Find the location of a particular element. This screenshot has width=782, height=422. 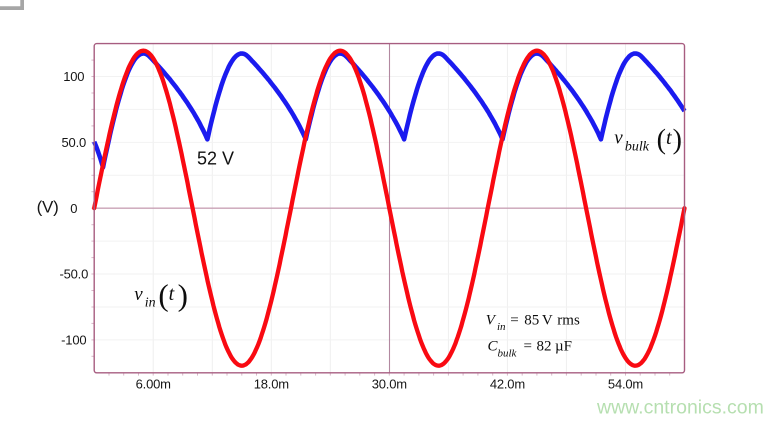

svg-text: C is located at coordinates (493, 347).